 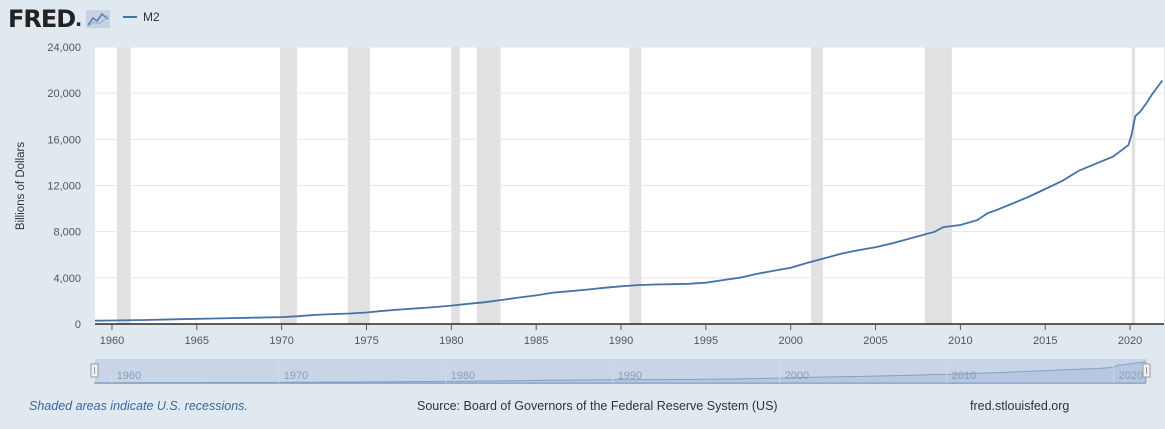 I want to click on y-axis: 0 4,000 8,000 12,000 16,000 20,000 24,000, so click(x=64, y=186).